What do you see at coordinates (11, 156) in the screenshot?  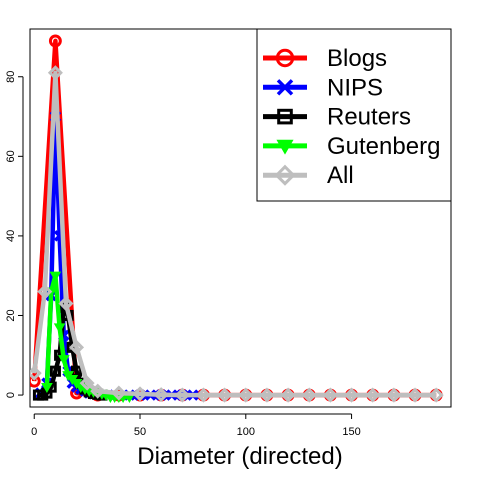 I see `y-tick-label: 60` at bounding box center [11, 156].